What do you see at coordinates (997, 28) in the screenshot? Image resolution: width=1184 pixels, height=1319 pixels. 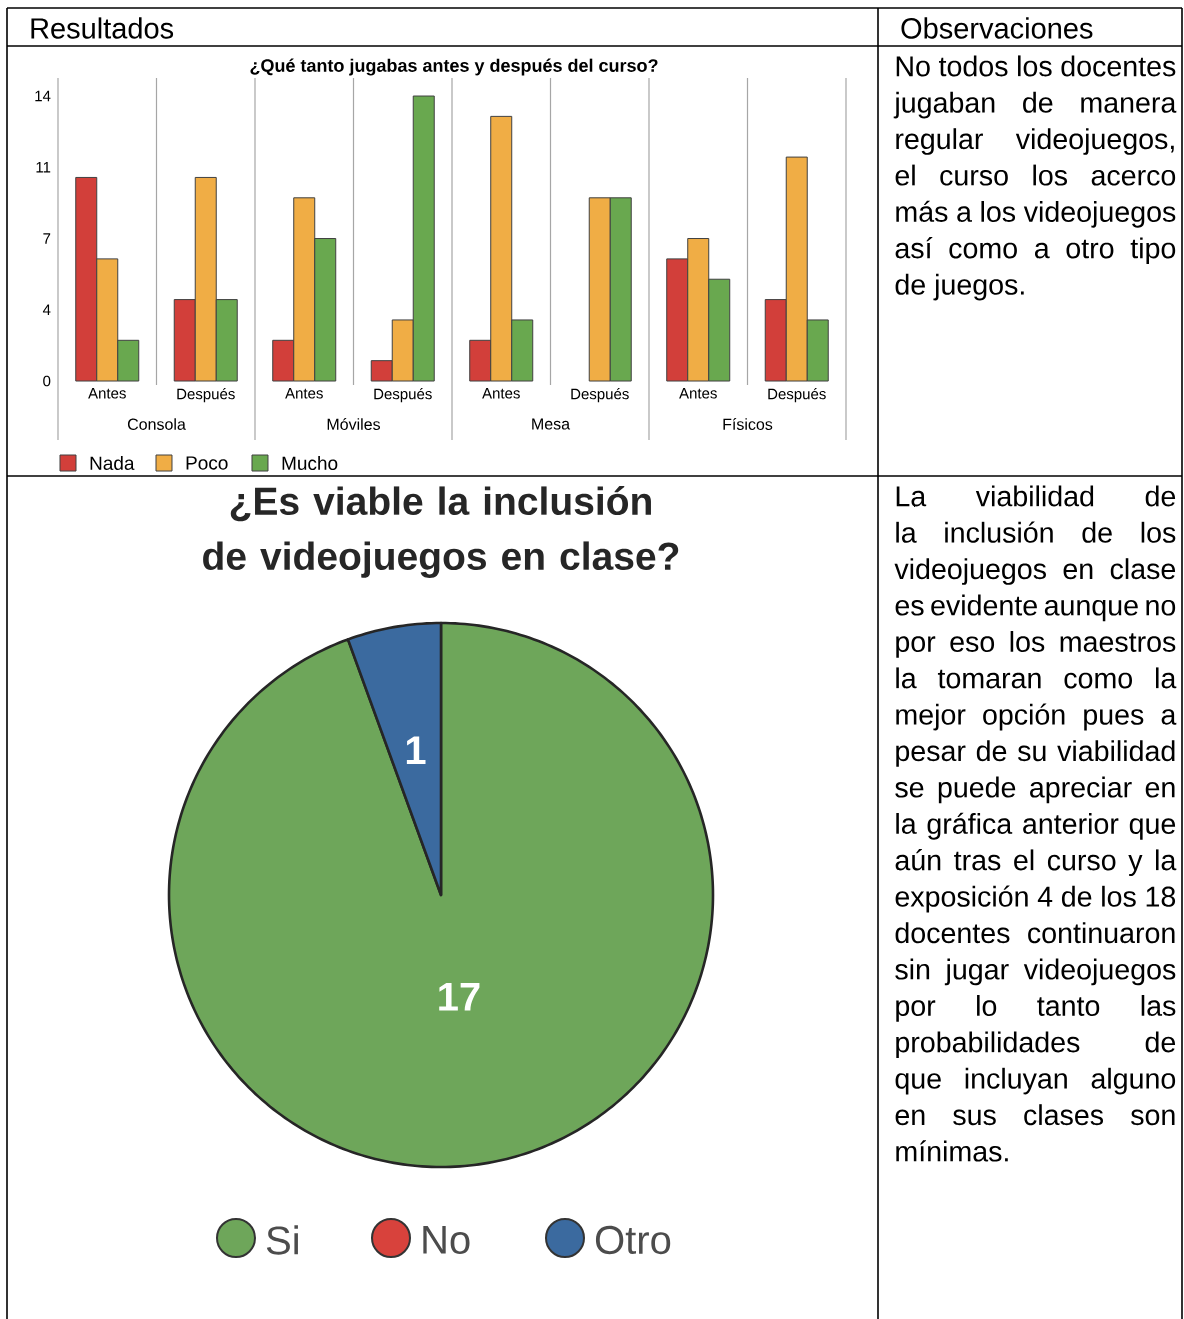 I see `text: Observaciones` at bounding box center [997, 28].